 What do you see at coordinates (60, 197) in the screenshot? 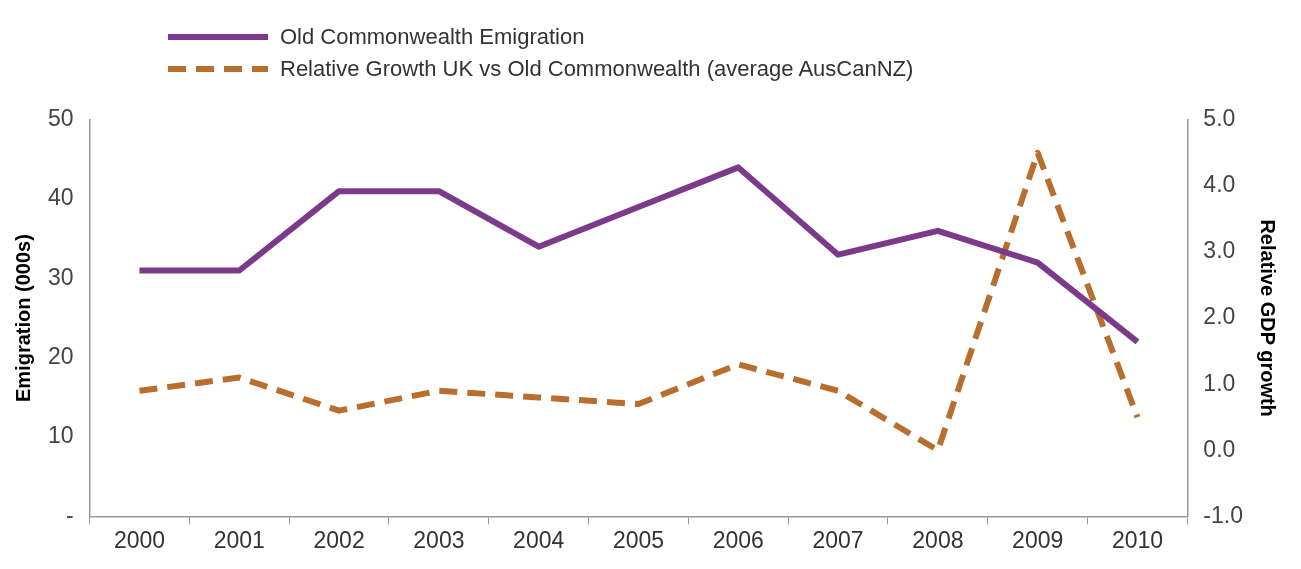
I see `y-tick-label: 40` at bounding box center [60, 197].